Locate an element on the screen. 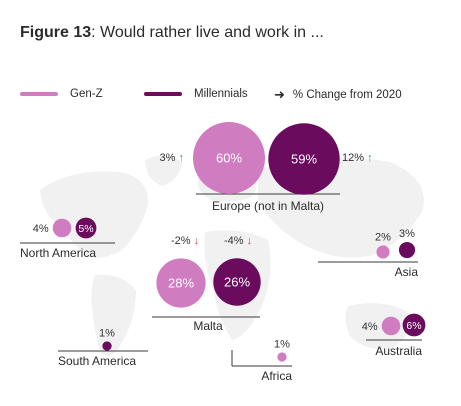 This screenshot has height=406, width=461. region-label-north-america: North America is located at coordinates (58, 253).